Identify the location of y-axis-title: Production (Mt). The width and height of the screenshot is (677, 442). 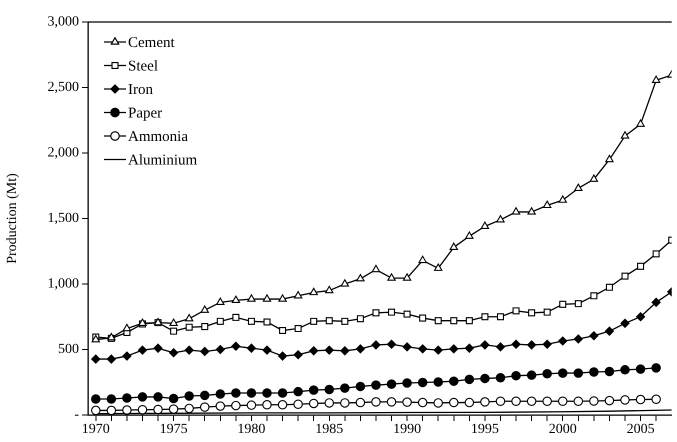
(12, 218).